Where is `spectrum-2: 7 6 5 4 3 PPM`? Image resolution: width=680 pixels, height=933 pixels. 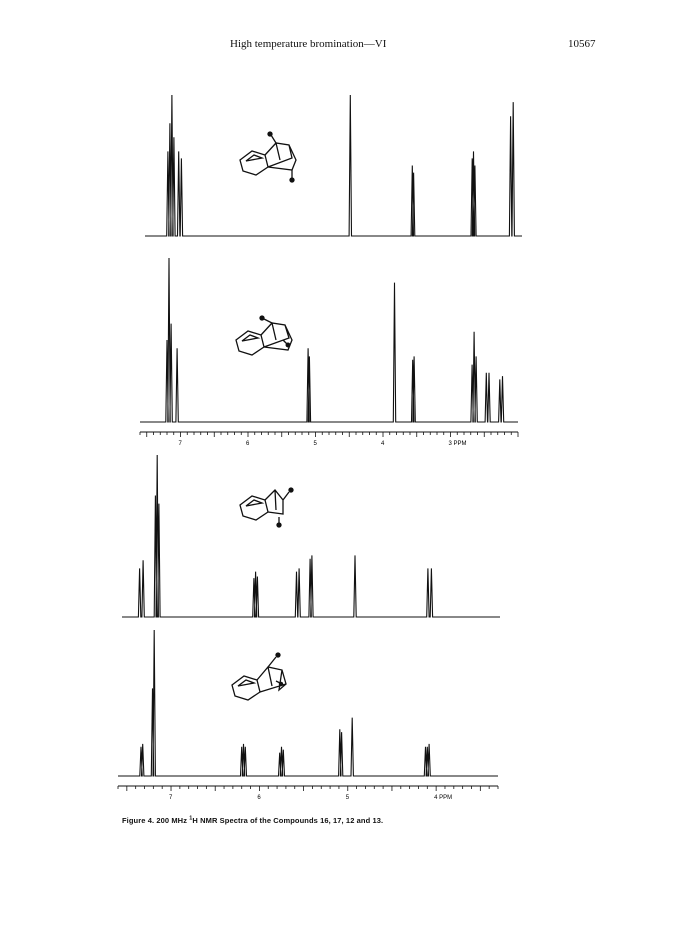 spectrum-2: 7 6 5 4 3 PPM is located at coordinates (329, 352).